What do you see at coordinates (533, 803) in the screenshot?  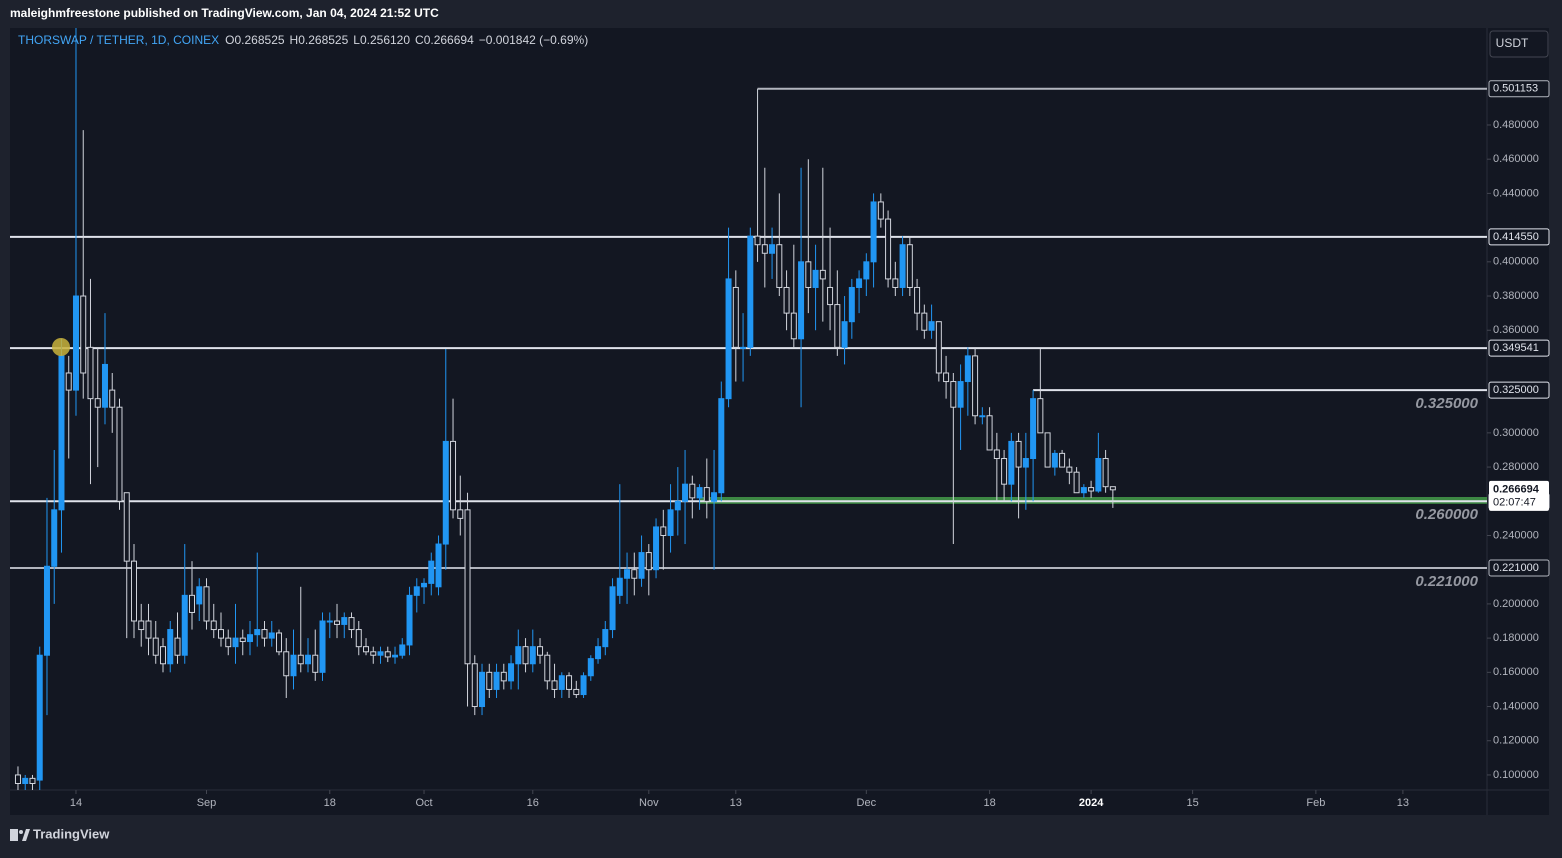 I see `x-tick-label: 16` at bounding box center [533, 803].